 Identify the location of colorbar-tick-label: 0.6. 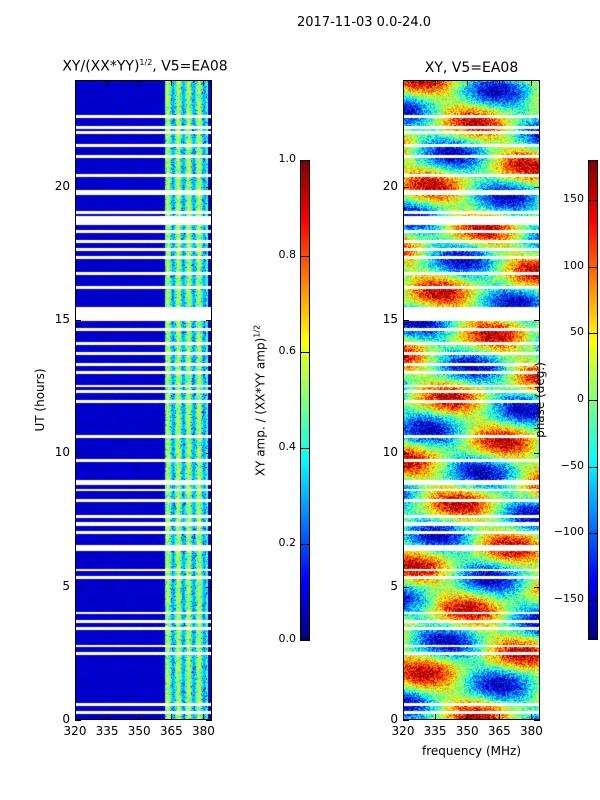
(287, 350).